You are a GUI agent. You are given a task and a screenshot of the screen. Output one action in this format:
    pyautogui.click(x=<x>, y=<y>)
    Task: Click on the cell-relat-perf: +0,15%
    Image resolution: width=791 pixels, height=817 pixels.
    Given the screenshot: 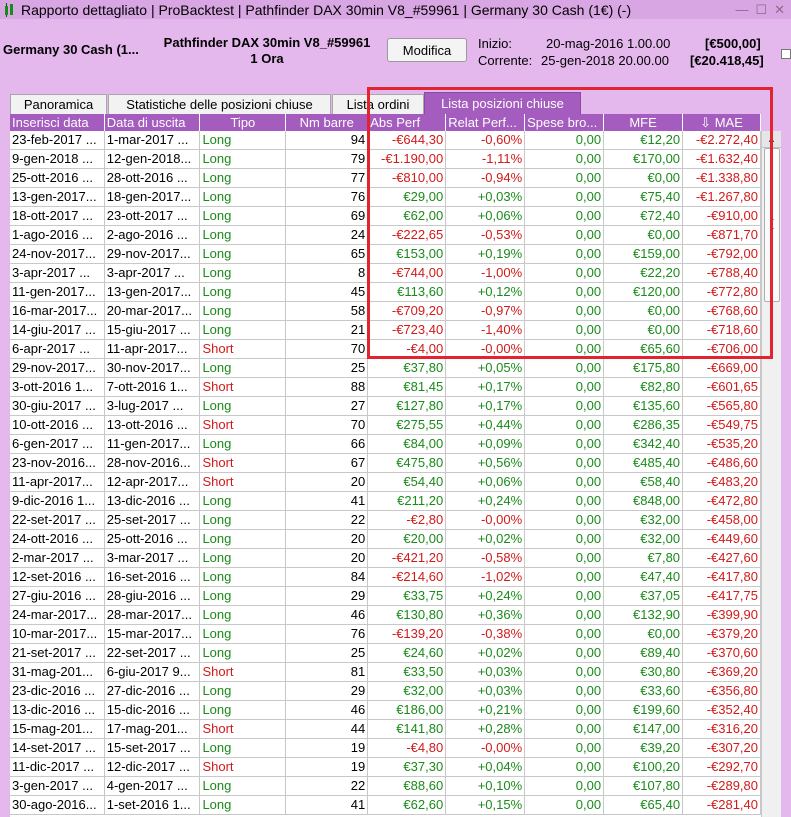 What is the action you would take?
    pyautogui.click(x=486, y=805)
    